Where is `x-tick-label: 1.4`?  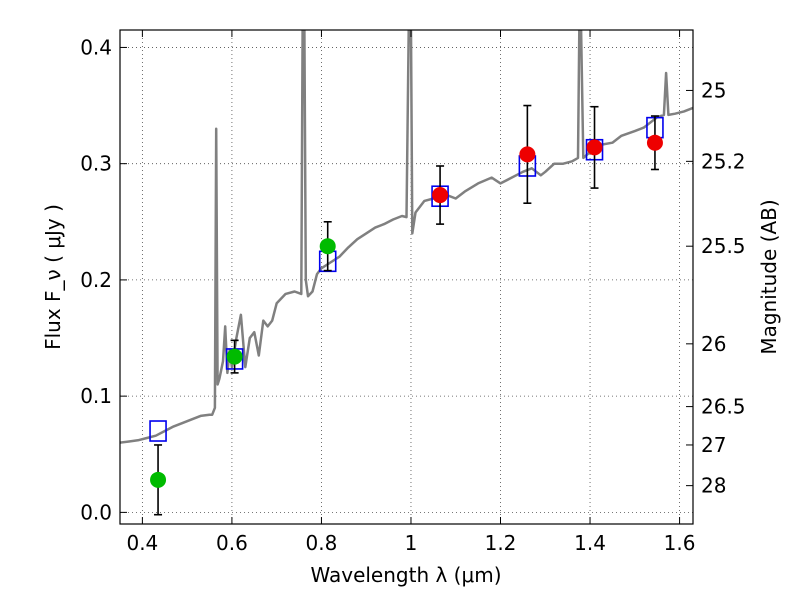 x-tick-label: 1.4 is located at coordinates (590, 543).